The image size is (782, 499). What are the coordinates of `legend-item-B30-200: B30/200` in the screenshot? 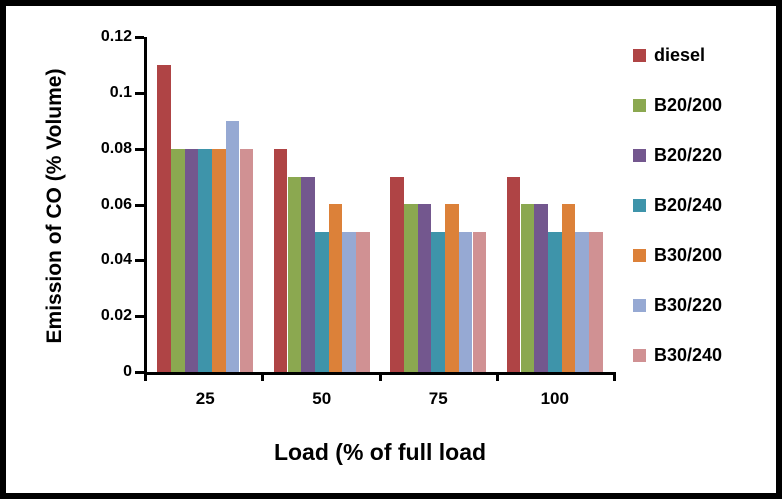 It's located at (677, 255).